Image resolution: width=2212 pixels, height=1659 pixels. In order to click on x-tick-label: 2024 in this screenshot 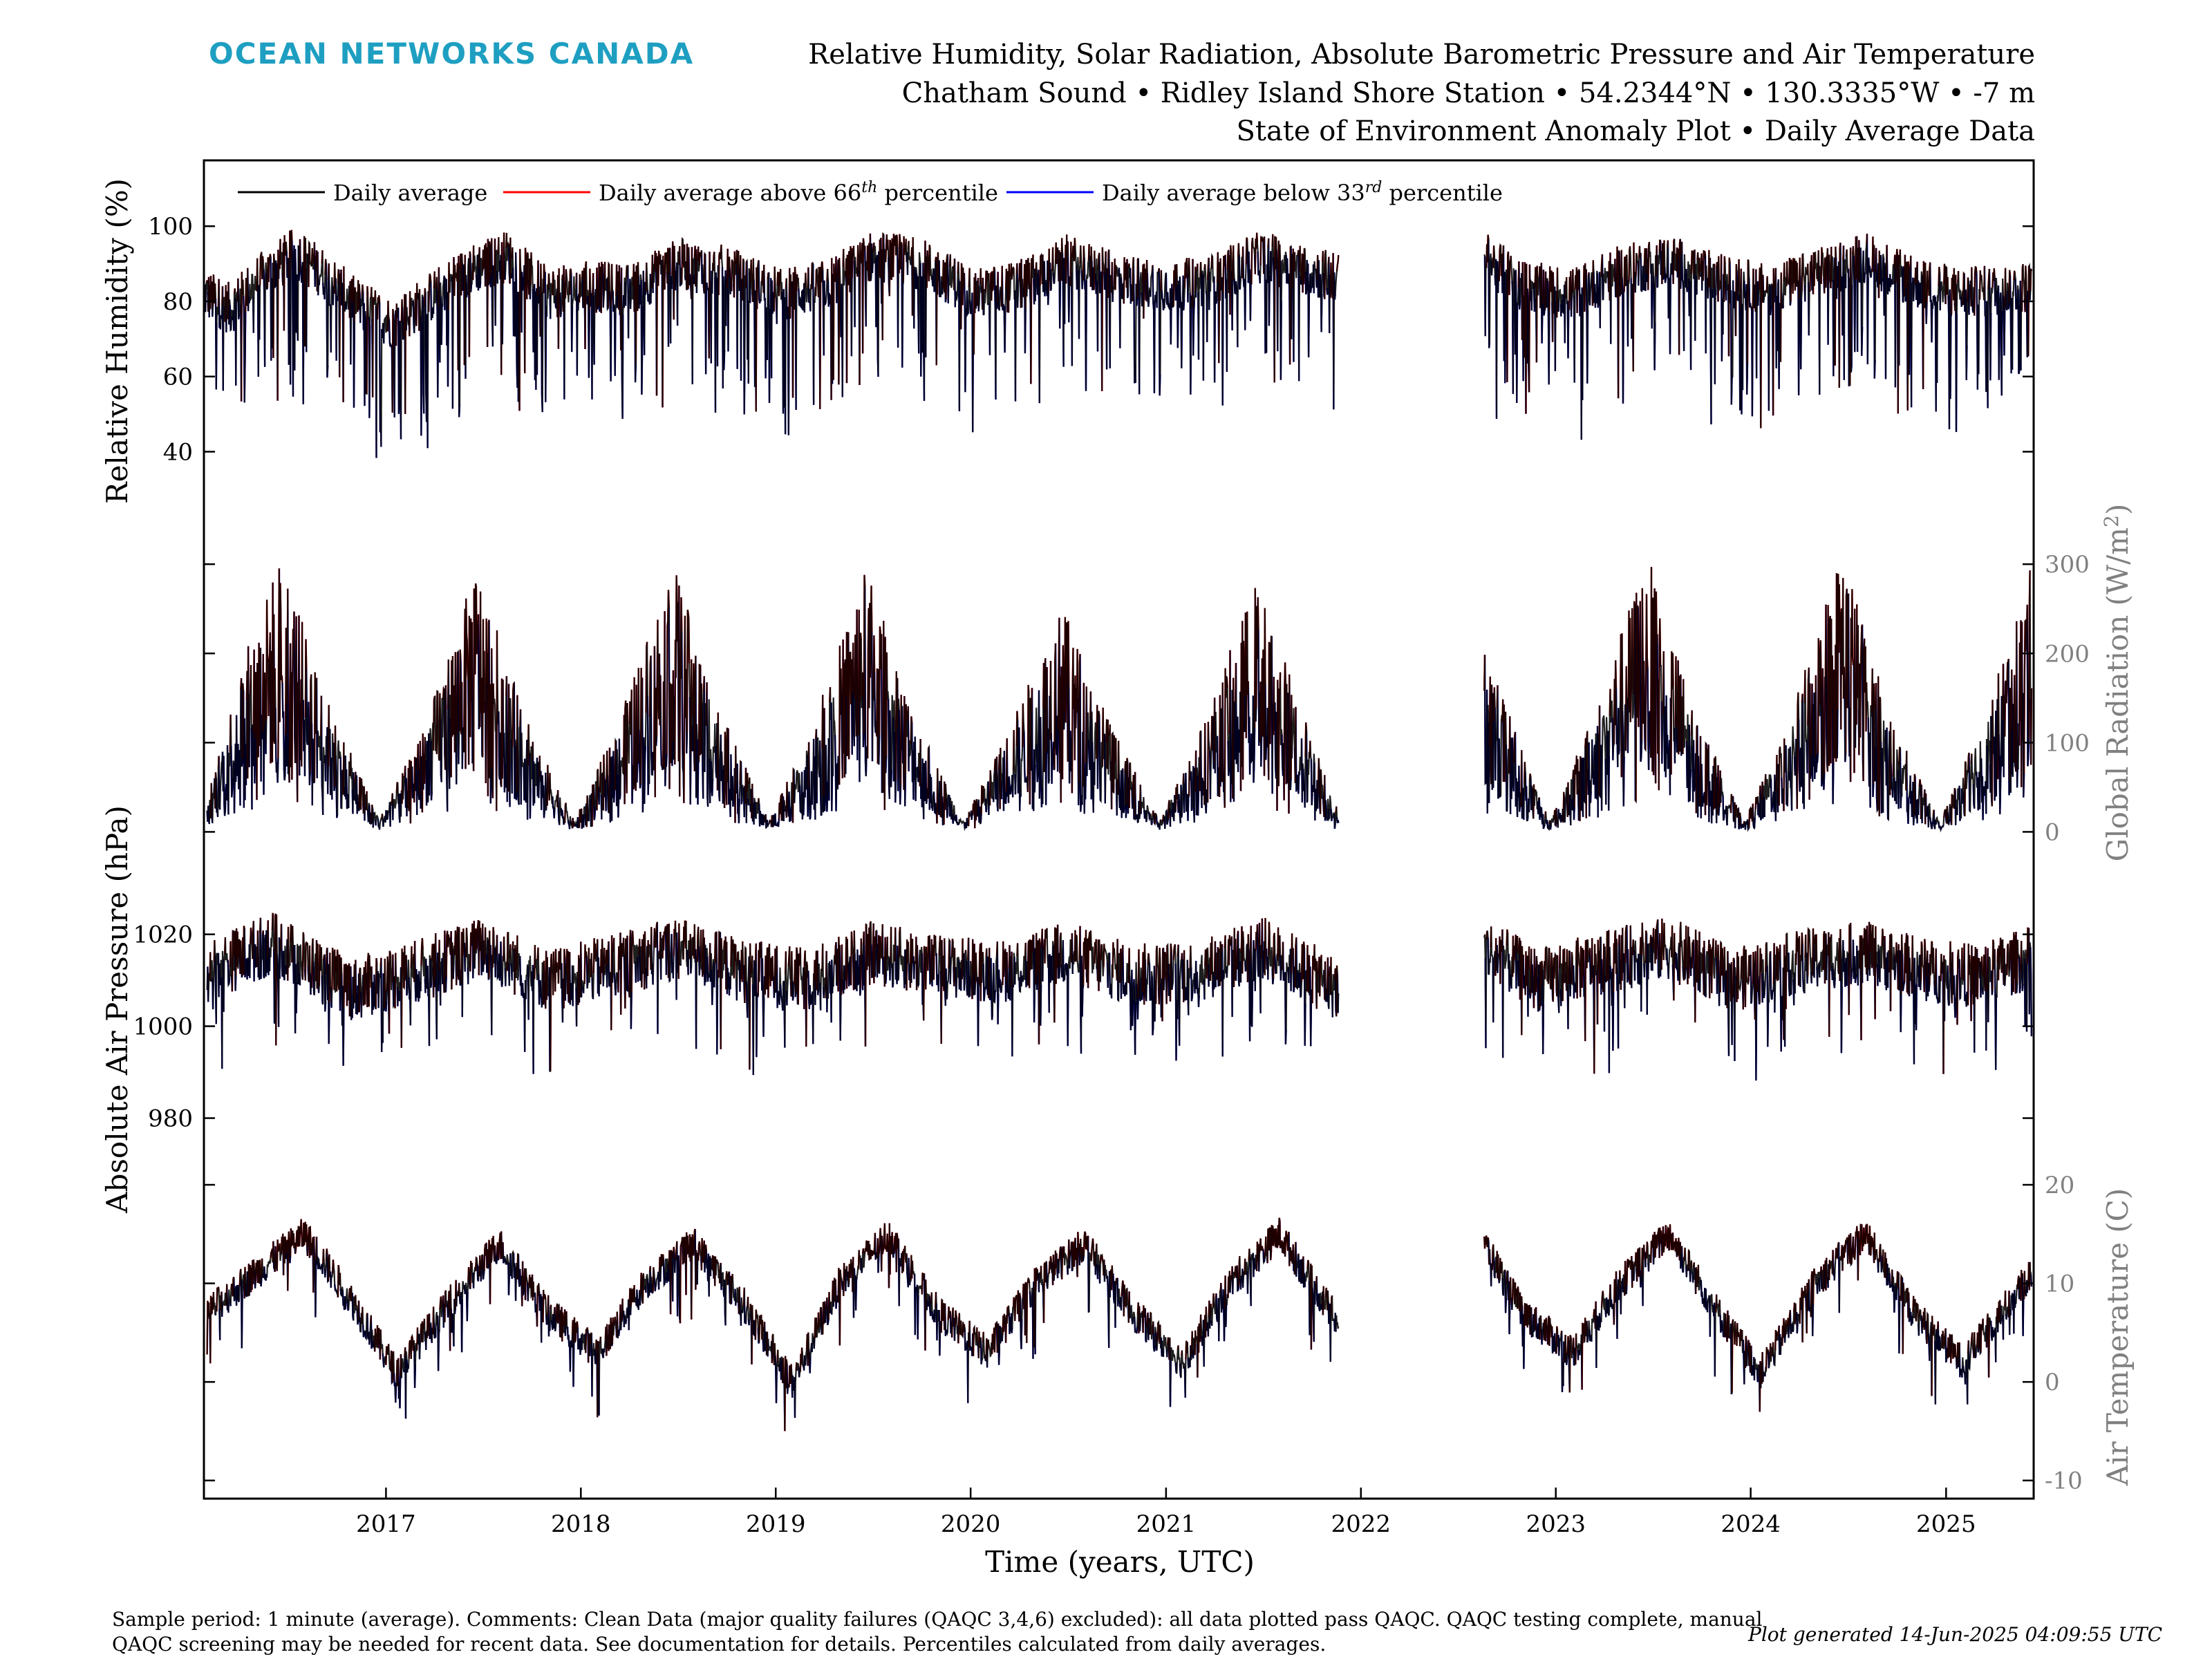, I will do `click(1751, 1524)`.